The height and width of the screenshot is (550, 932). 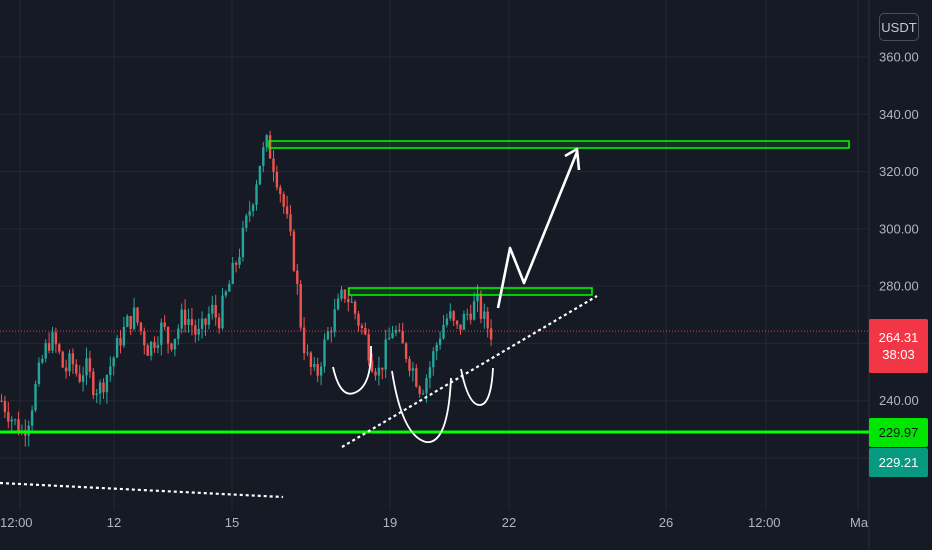 I want to click on time-tick-label: 19, so click(x=390, y=522).